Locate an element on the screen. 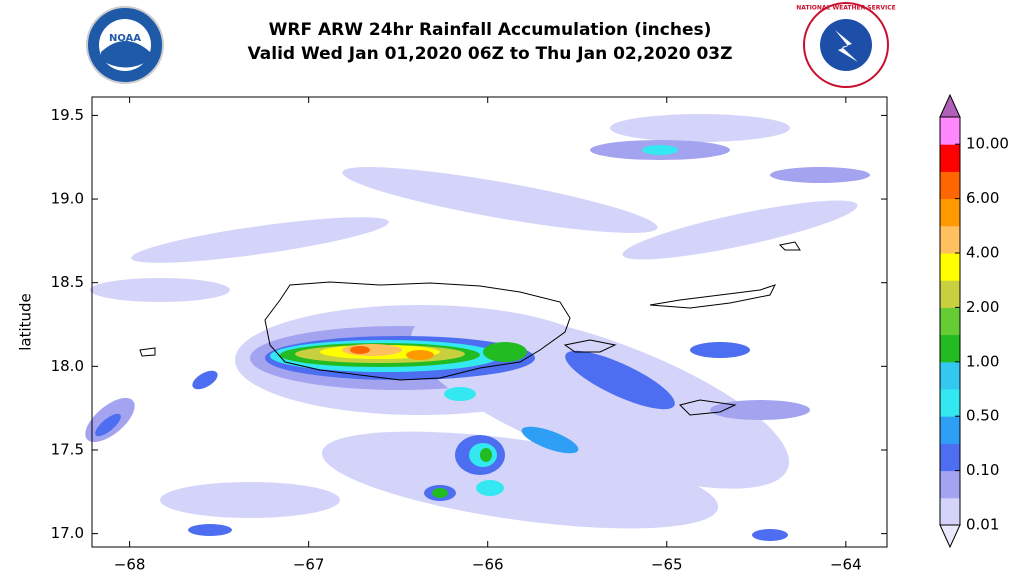  x-tick-label: −66 is located at coordinates (488, 565).